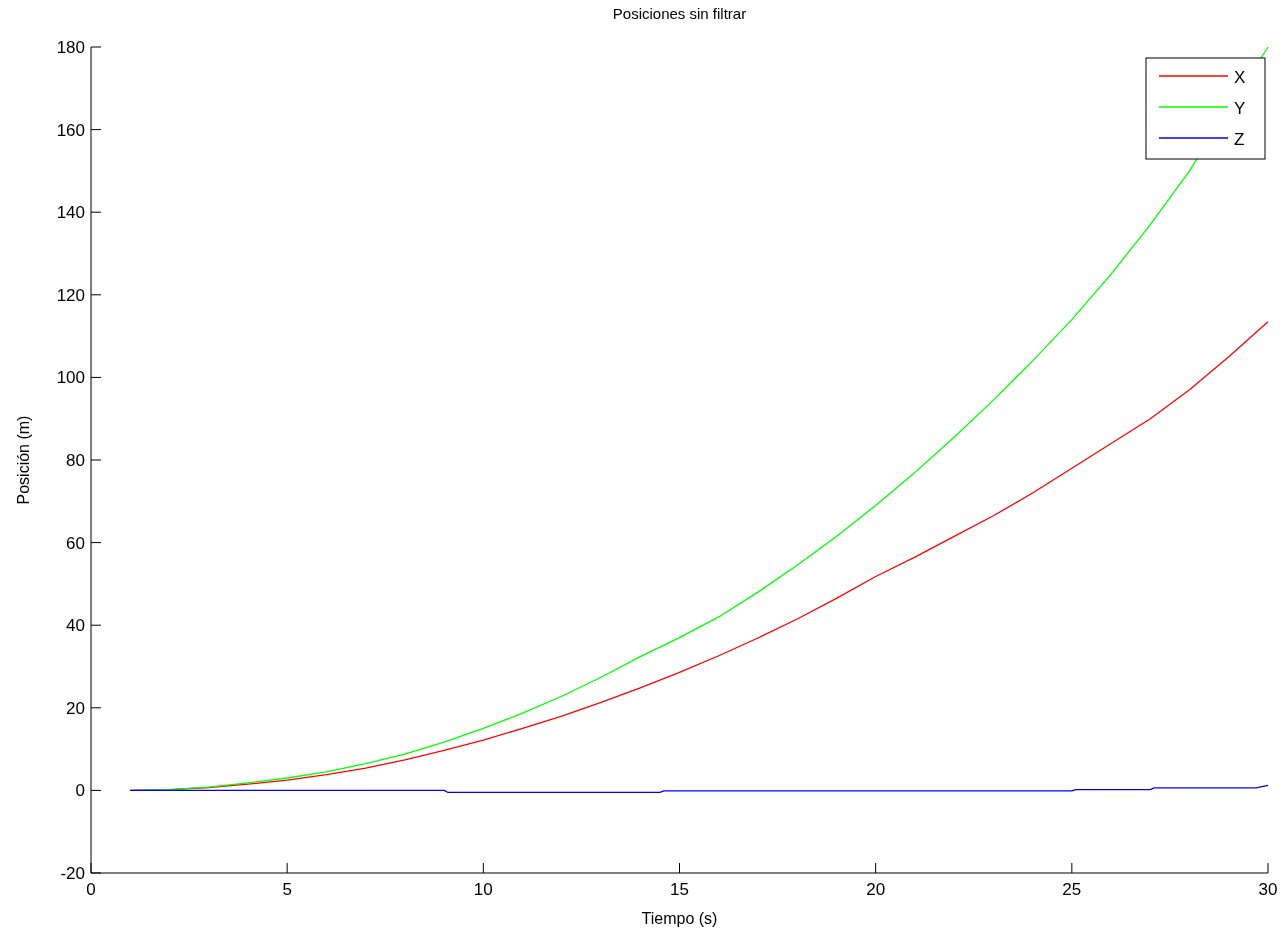  What do you see at coordinates (1240, 108) in the screenshot?
I see `legend-label: Y` at bounding box center [1240, 108].